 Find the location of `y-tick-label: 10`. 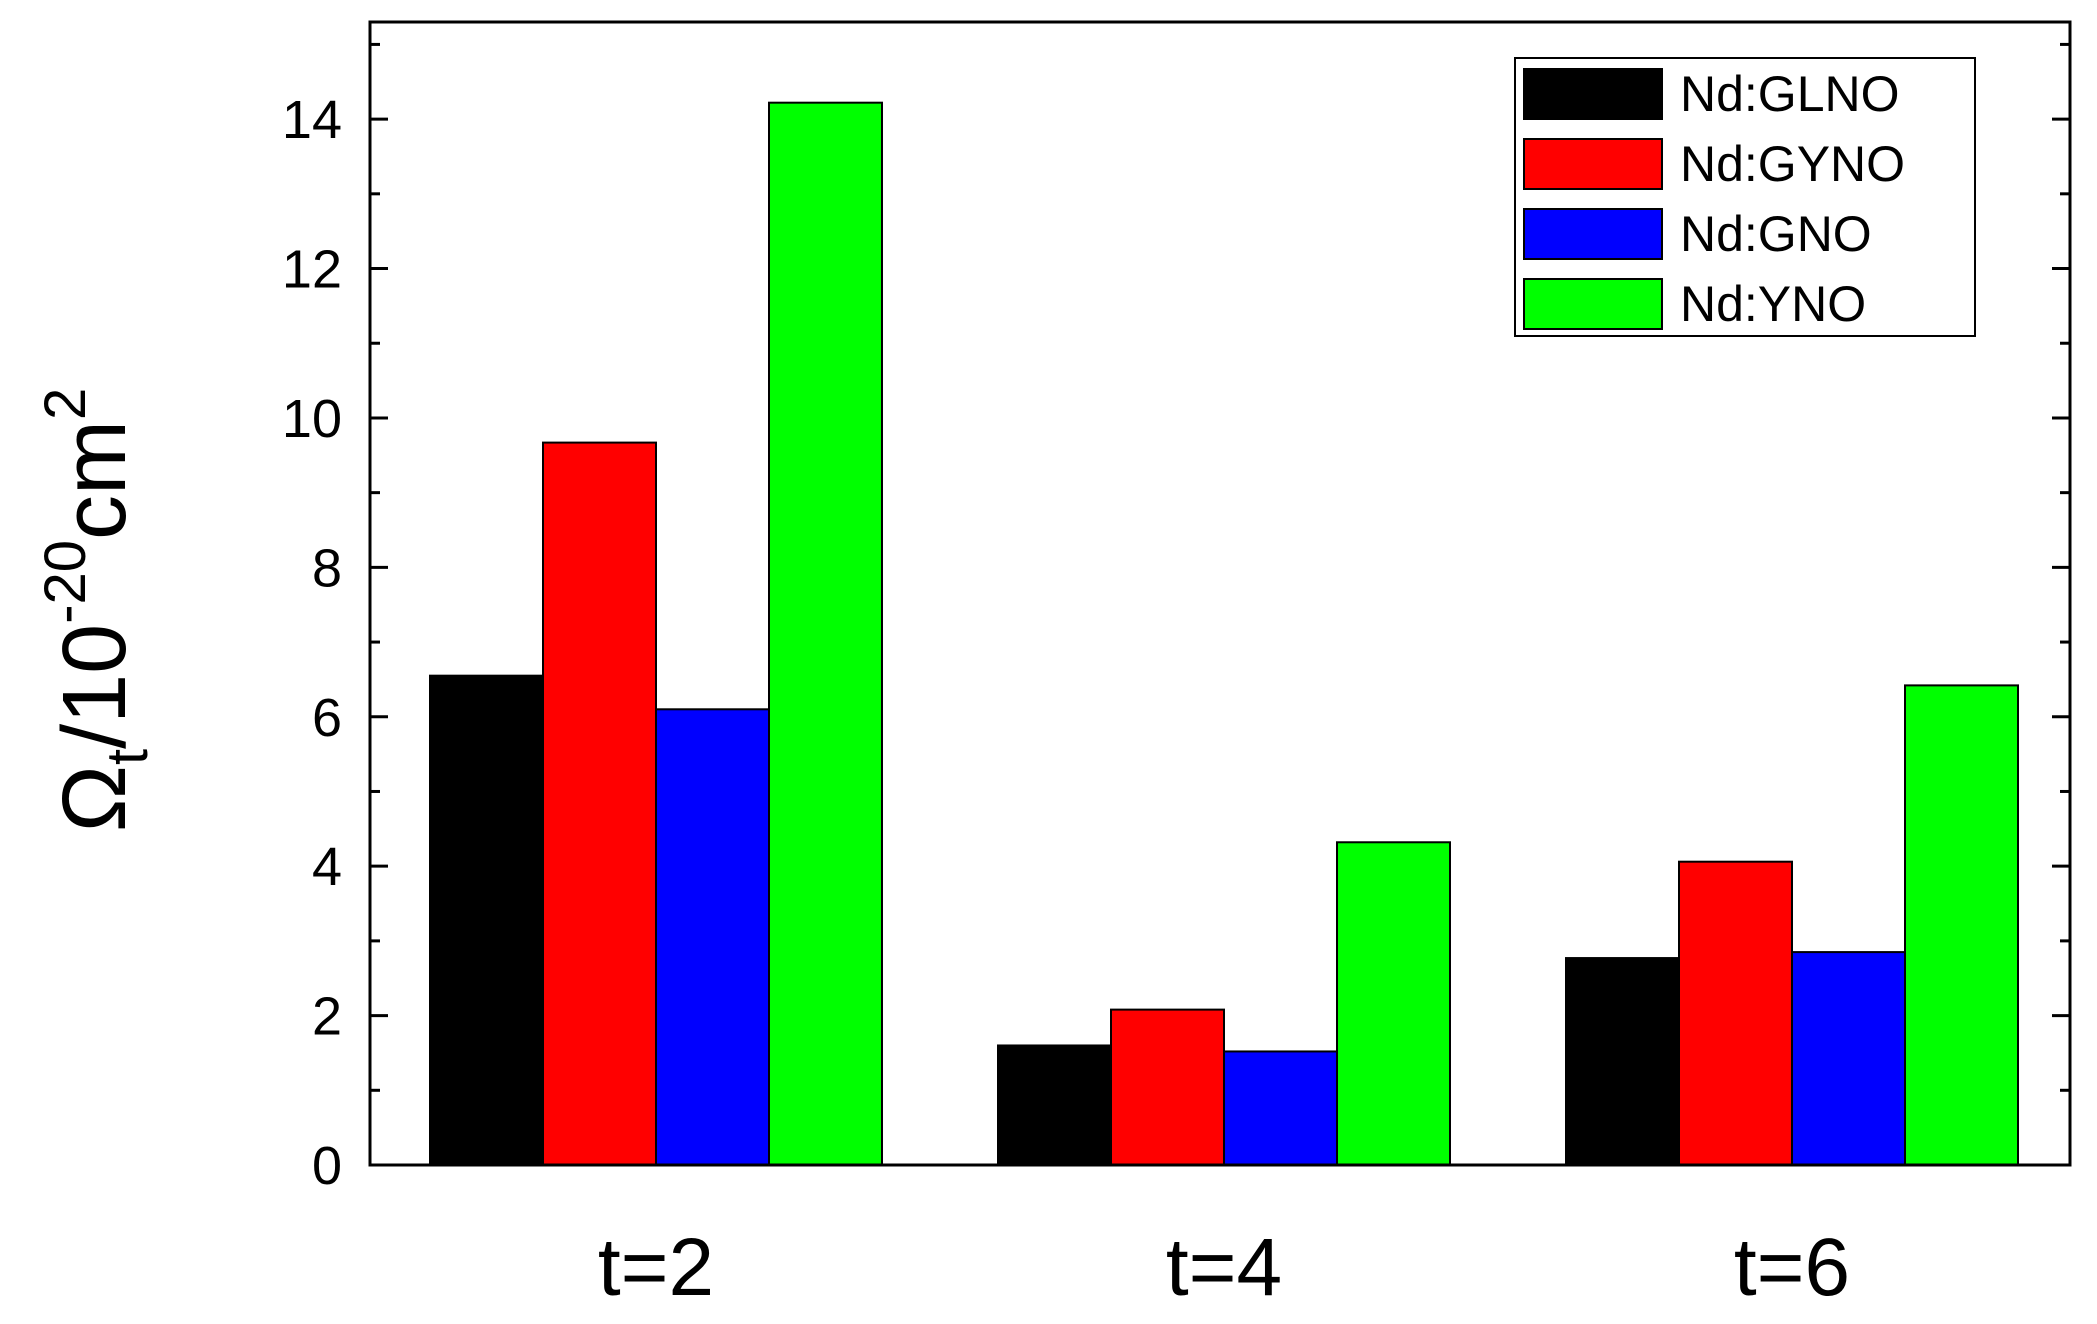

y-tick-label: 10 is located at coordinates (312, 419).